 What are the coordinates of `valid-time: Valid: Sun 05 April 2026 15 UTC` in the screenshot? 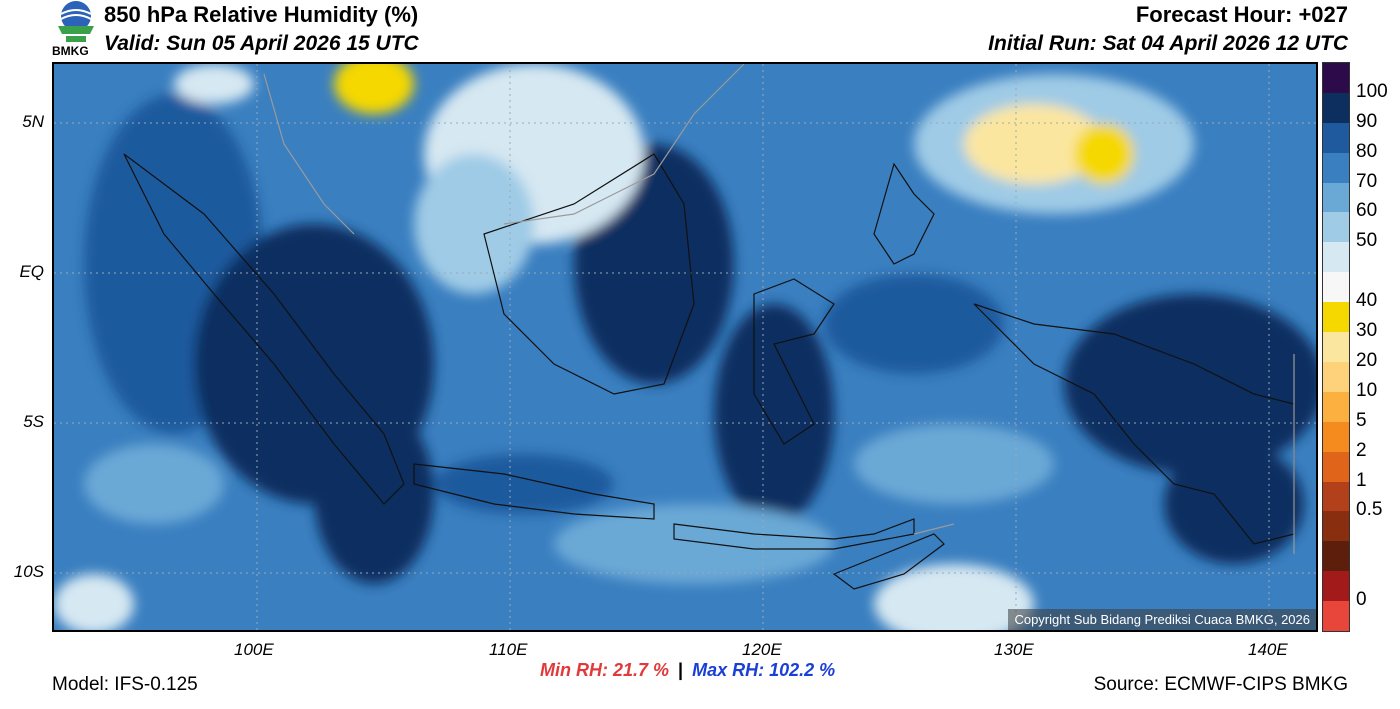 It's located at (261, 43).